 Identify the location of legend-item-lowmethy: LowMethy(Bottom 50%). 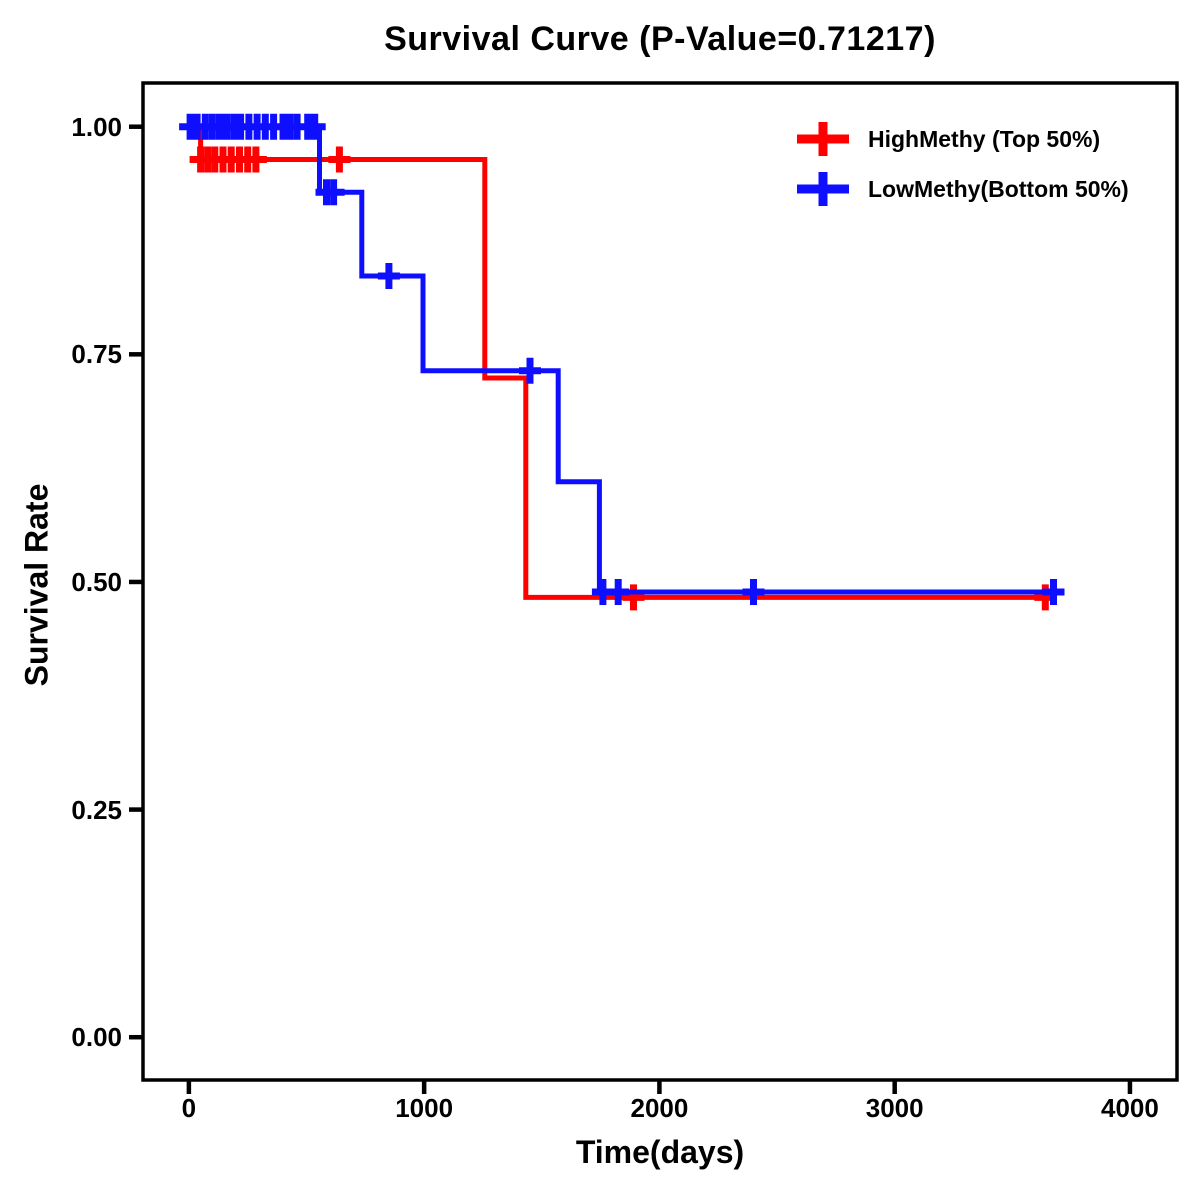
(961, 189).